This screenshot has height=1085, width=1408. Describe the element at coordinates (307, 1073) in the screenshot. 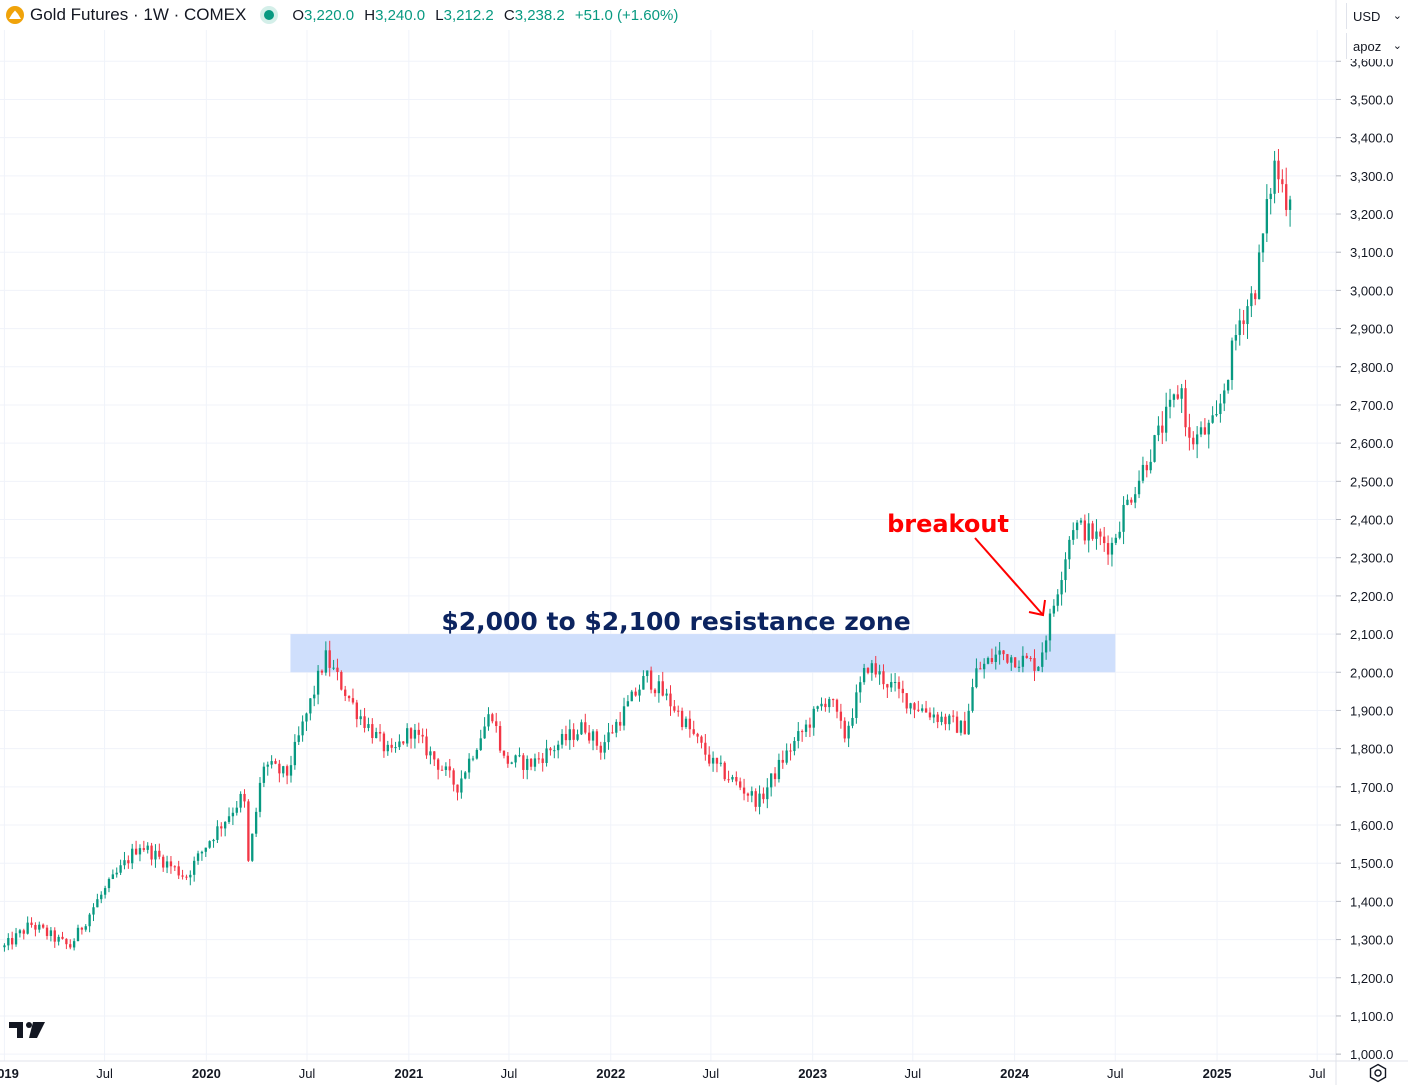

I see `time-axis-tick-label: Jul` at that location.